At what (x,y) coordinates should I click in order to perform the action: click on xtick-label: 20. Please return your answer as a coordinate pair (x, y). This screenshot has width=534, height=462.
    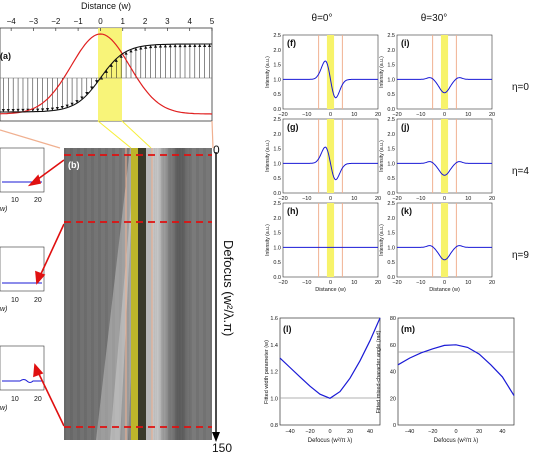
    Looking at the image, I should click on (350, 432).